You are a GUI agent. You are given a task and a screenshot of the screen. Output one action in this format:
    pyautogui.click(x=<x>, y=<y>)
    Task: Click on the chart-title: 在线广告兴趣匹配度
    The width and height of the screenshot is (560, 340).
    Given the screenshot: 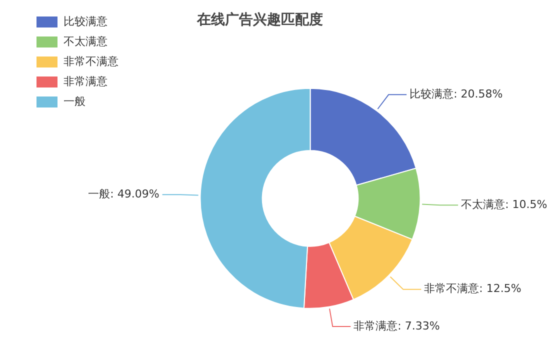 What is the action you would take?
    pyautogui.click(x=259, y=19)
    